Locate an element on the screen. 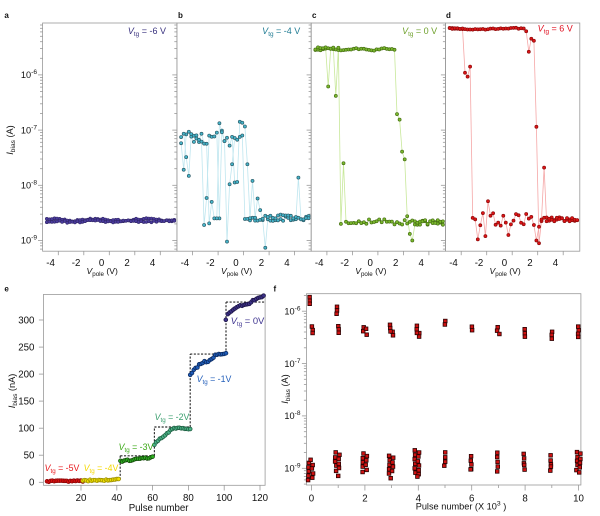 The image size is (600, 516). svg-text: c is located at coordinates (314, 15).